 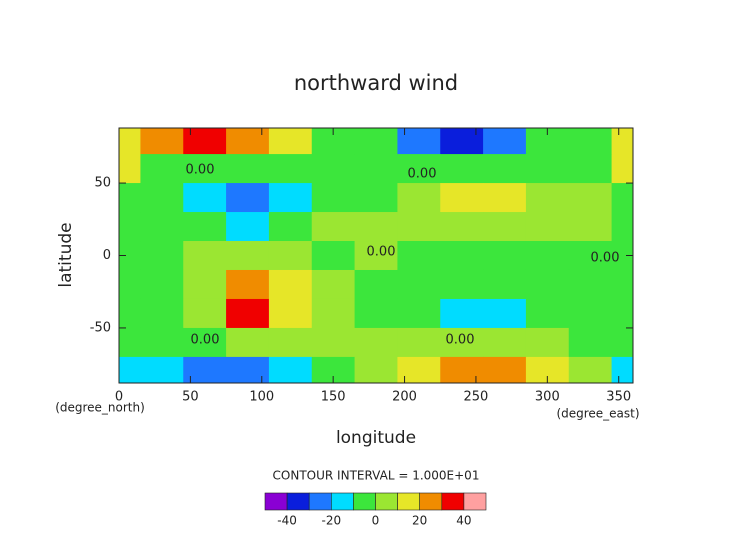 What do you see at coordinates (547, 397) in the screenshot?
I see `x-tick-label: 300` at bounding box center [547, 397].